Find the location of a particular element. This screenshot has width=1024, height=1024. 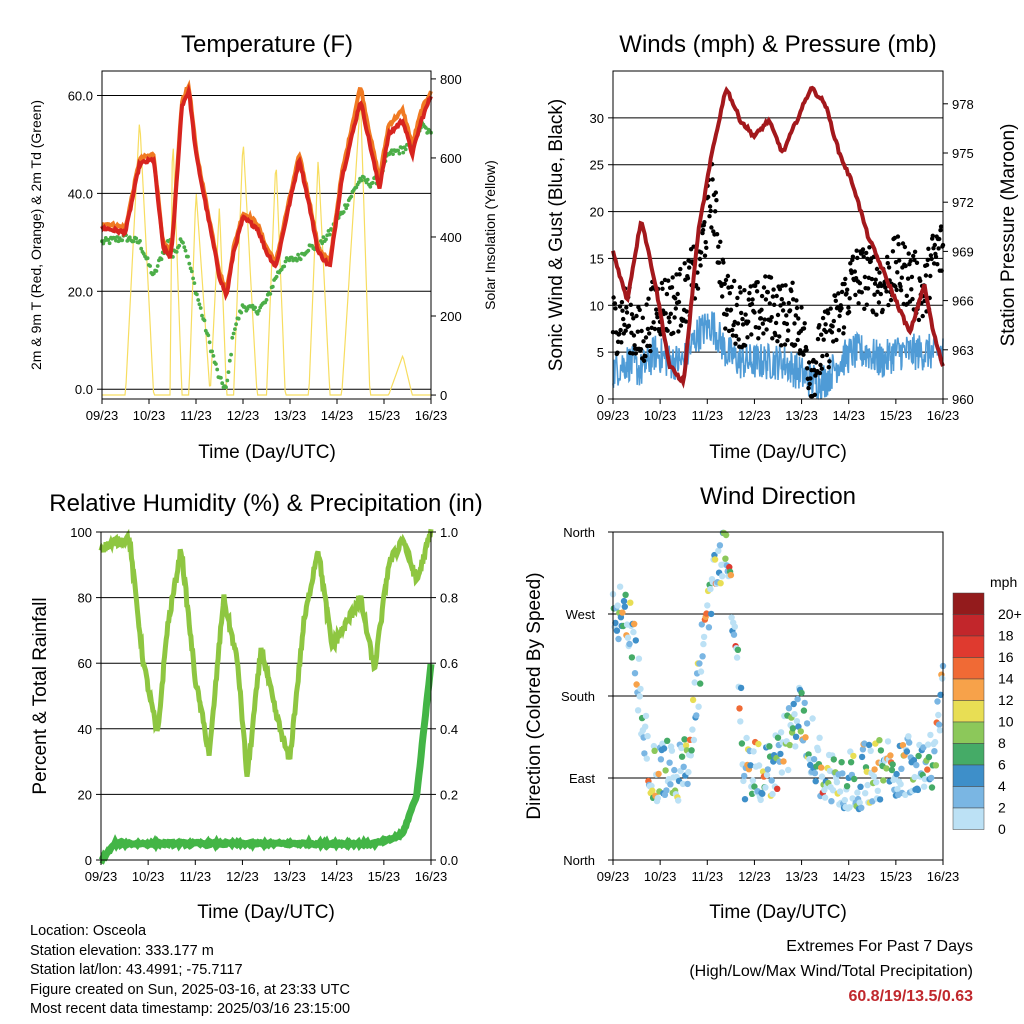

colorbar-label: 16 is located at coordinates (1006, 657).